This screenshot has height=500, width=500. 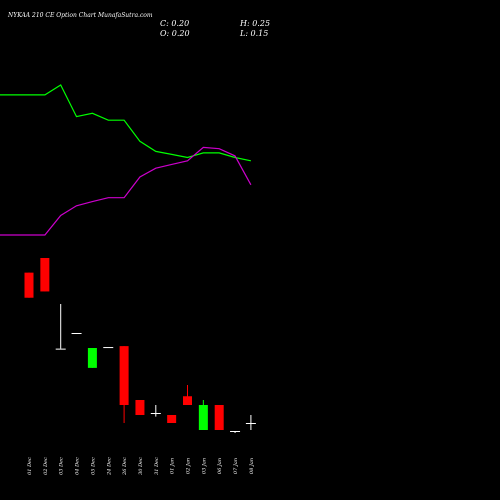 What do you see at coordinates (255, 23) in the screenshot?
I see `high-readout: H: 0.25` at bounding box center [255, 23].